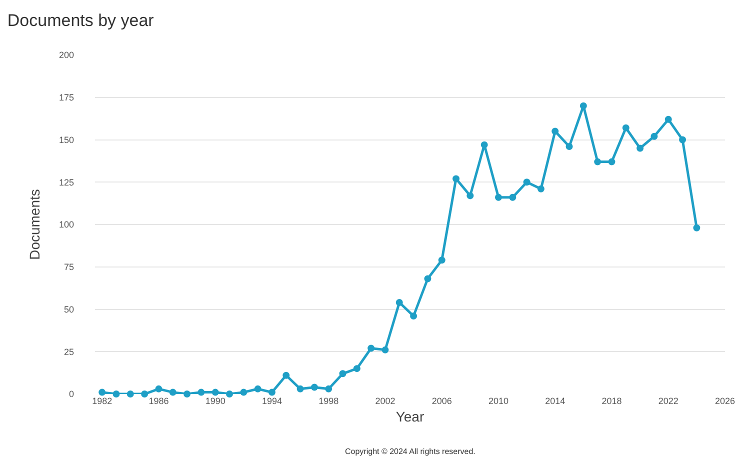 The width and height of the screenshot is (740, 464). I want to click on y-tick-label: 100, so click(66, 225).